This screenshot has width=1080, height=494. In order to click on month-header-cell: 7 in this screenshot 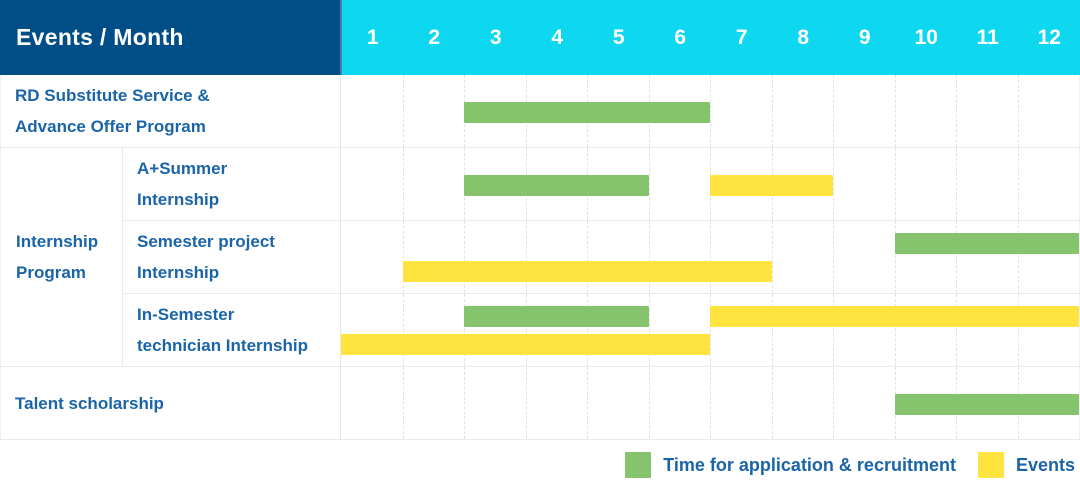, I will do `click(741, 37)`.